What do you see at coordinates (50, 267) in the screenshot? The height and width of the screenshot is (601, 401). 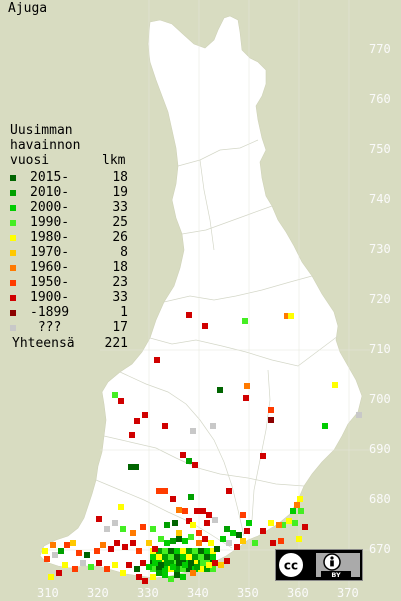 I see `legend-label: 1960-` at bounding box center [50, 267].